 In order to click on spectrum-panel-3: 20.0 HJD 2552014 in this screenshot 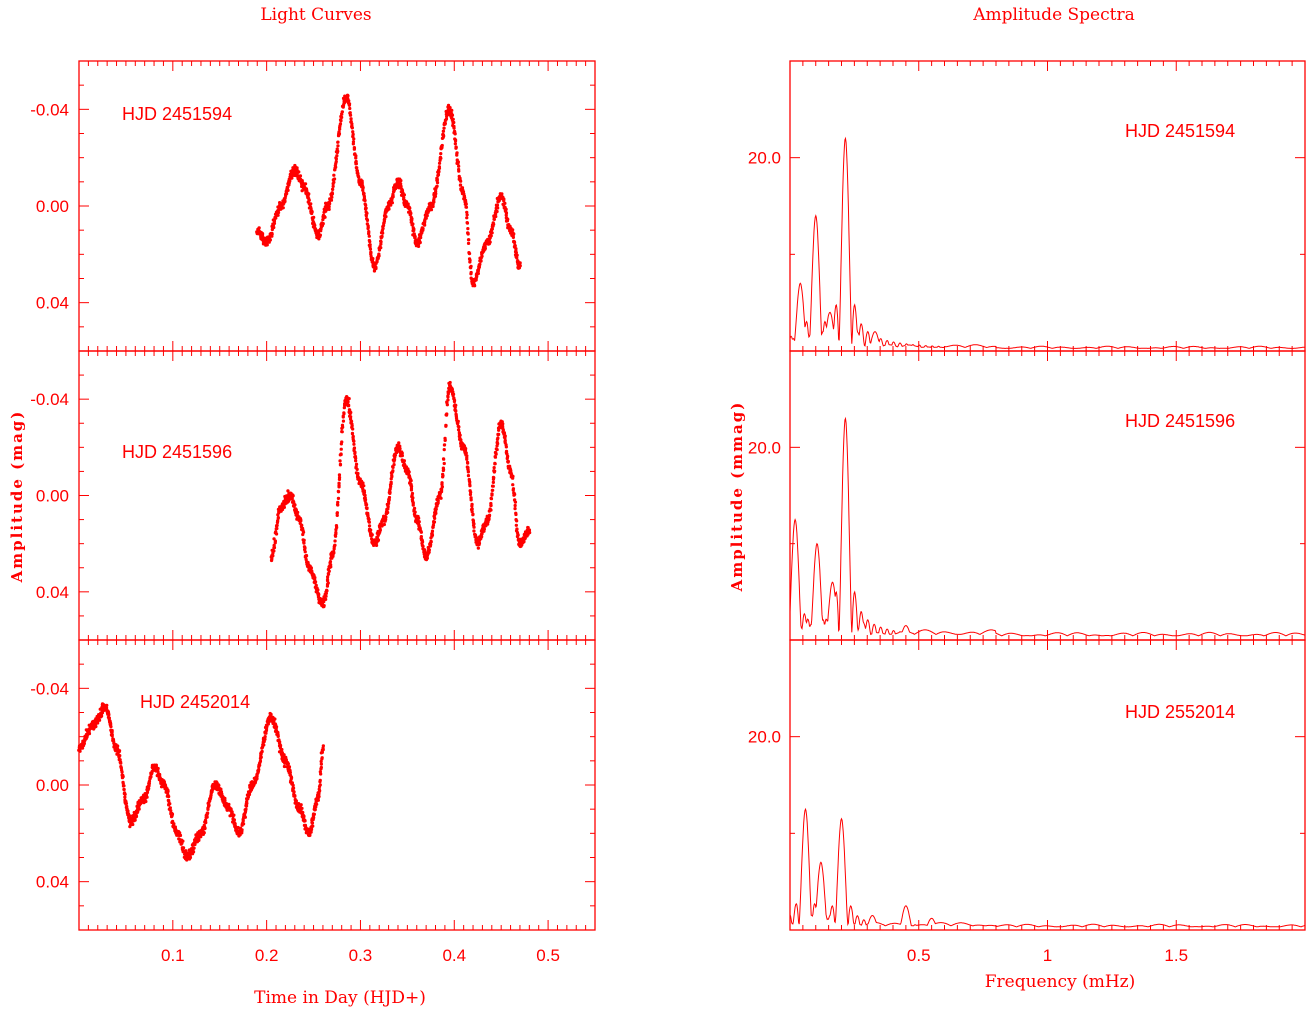, I will do `click(1027, 785)`.